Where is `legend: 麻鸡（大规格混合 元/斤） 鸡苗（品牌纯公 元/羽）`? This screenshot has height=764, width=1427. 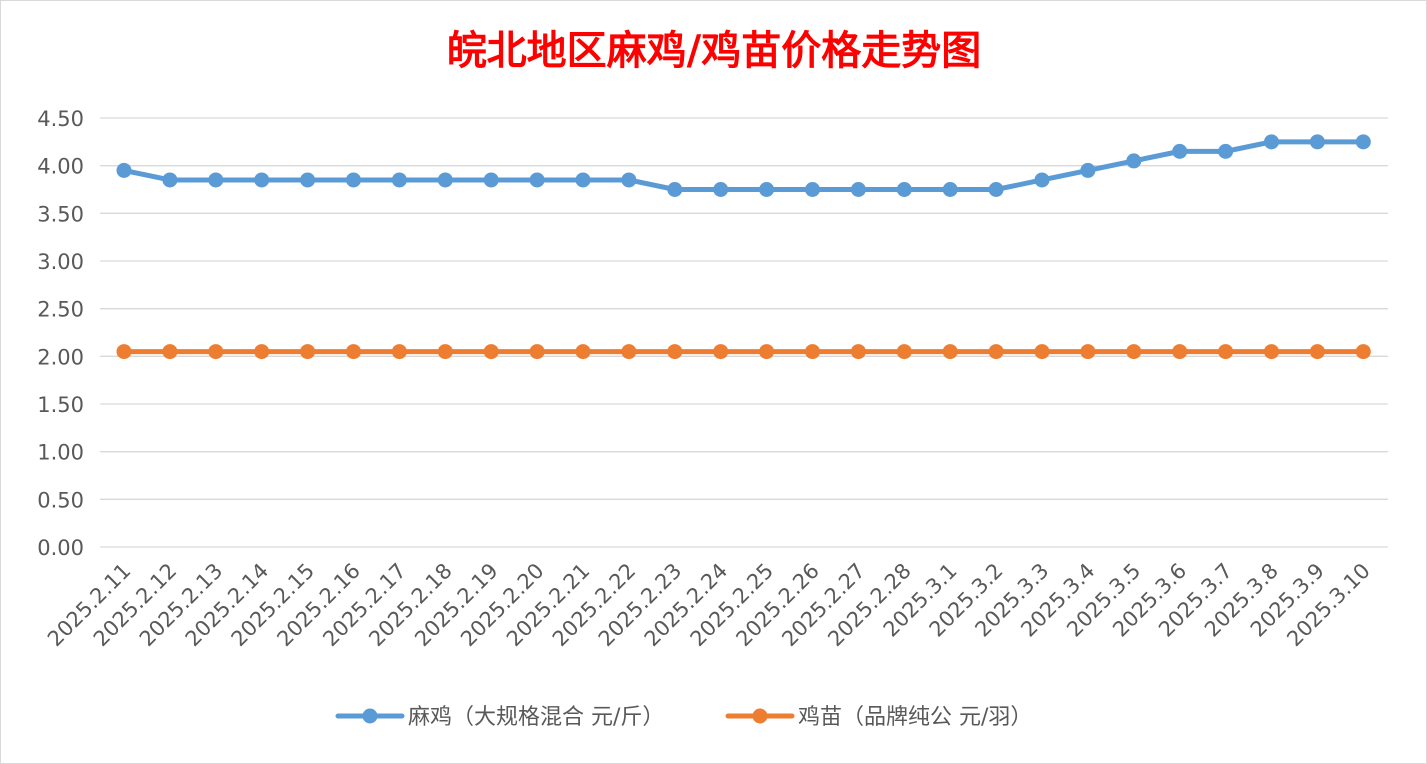
legend: 麻鸡（大规格混合 元/斤） 鸡苗（品牌纯公 元/羽） is located at coordinates (683, 717).